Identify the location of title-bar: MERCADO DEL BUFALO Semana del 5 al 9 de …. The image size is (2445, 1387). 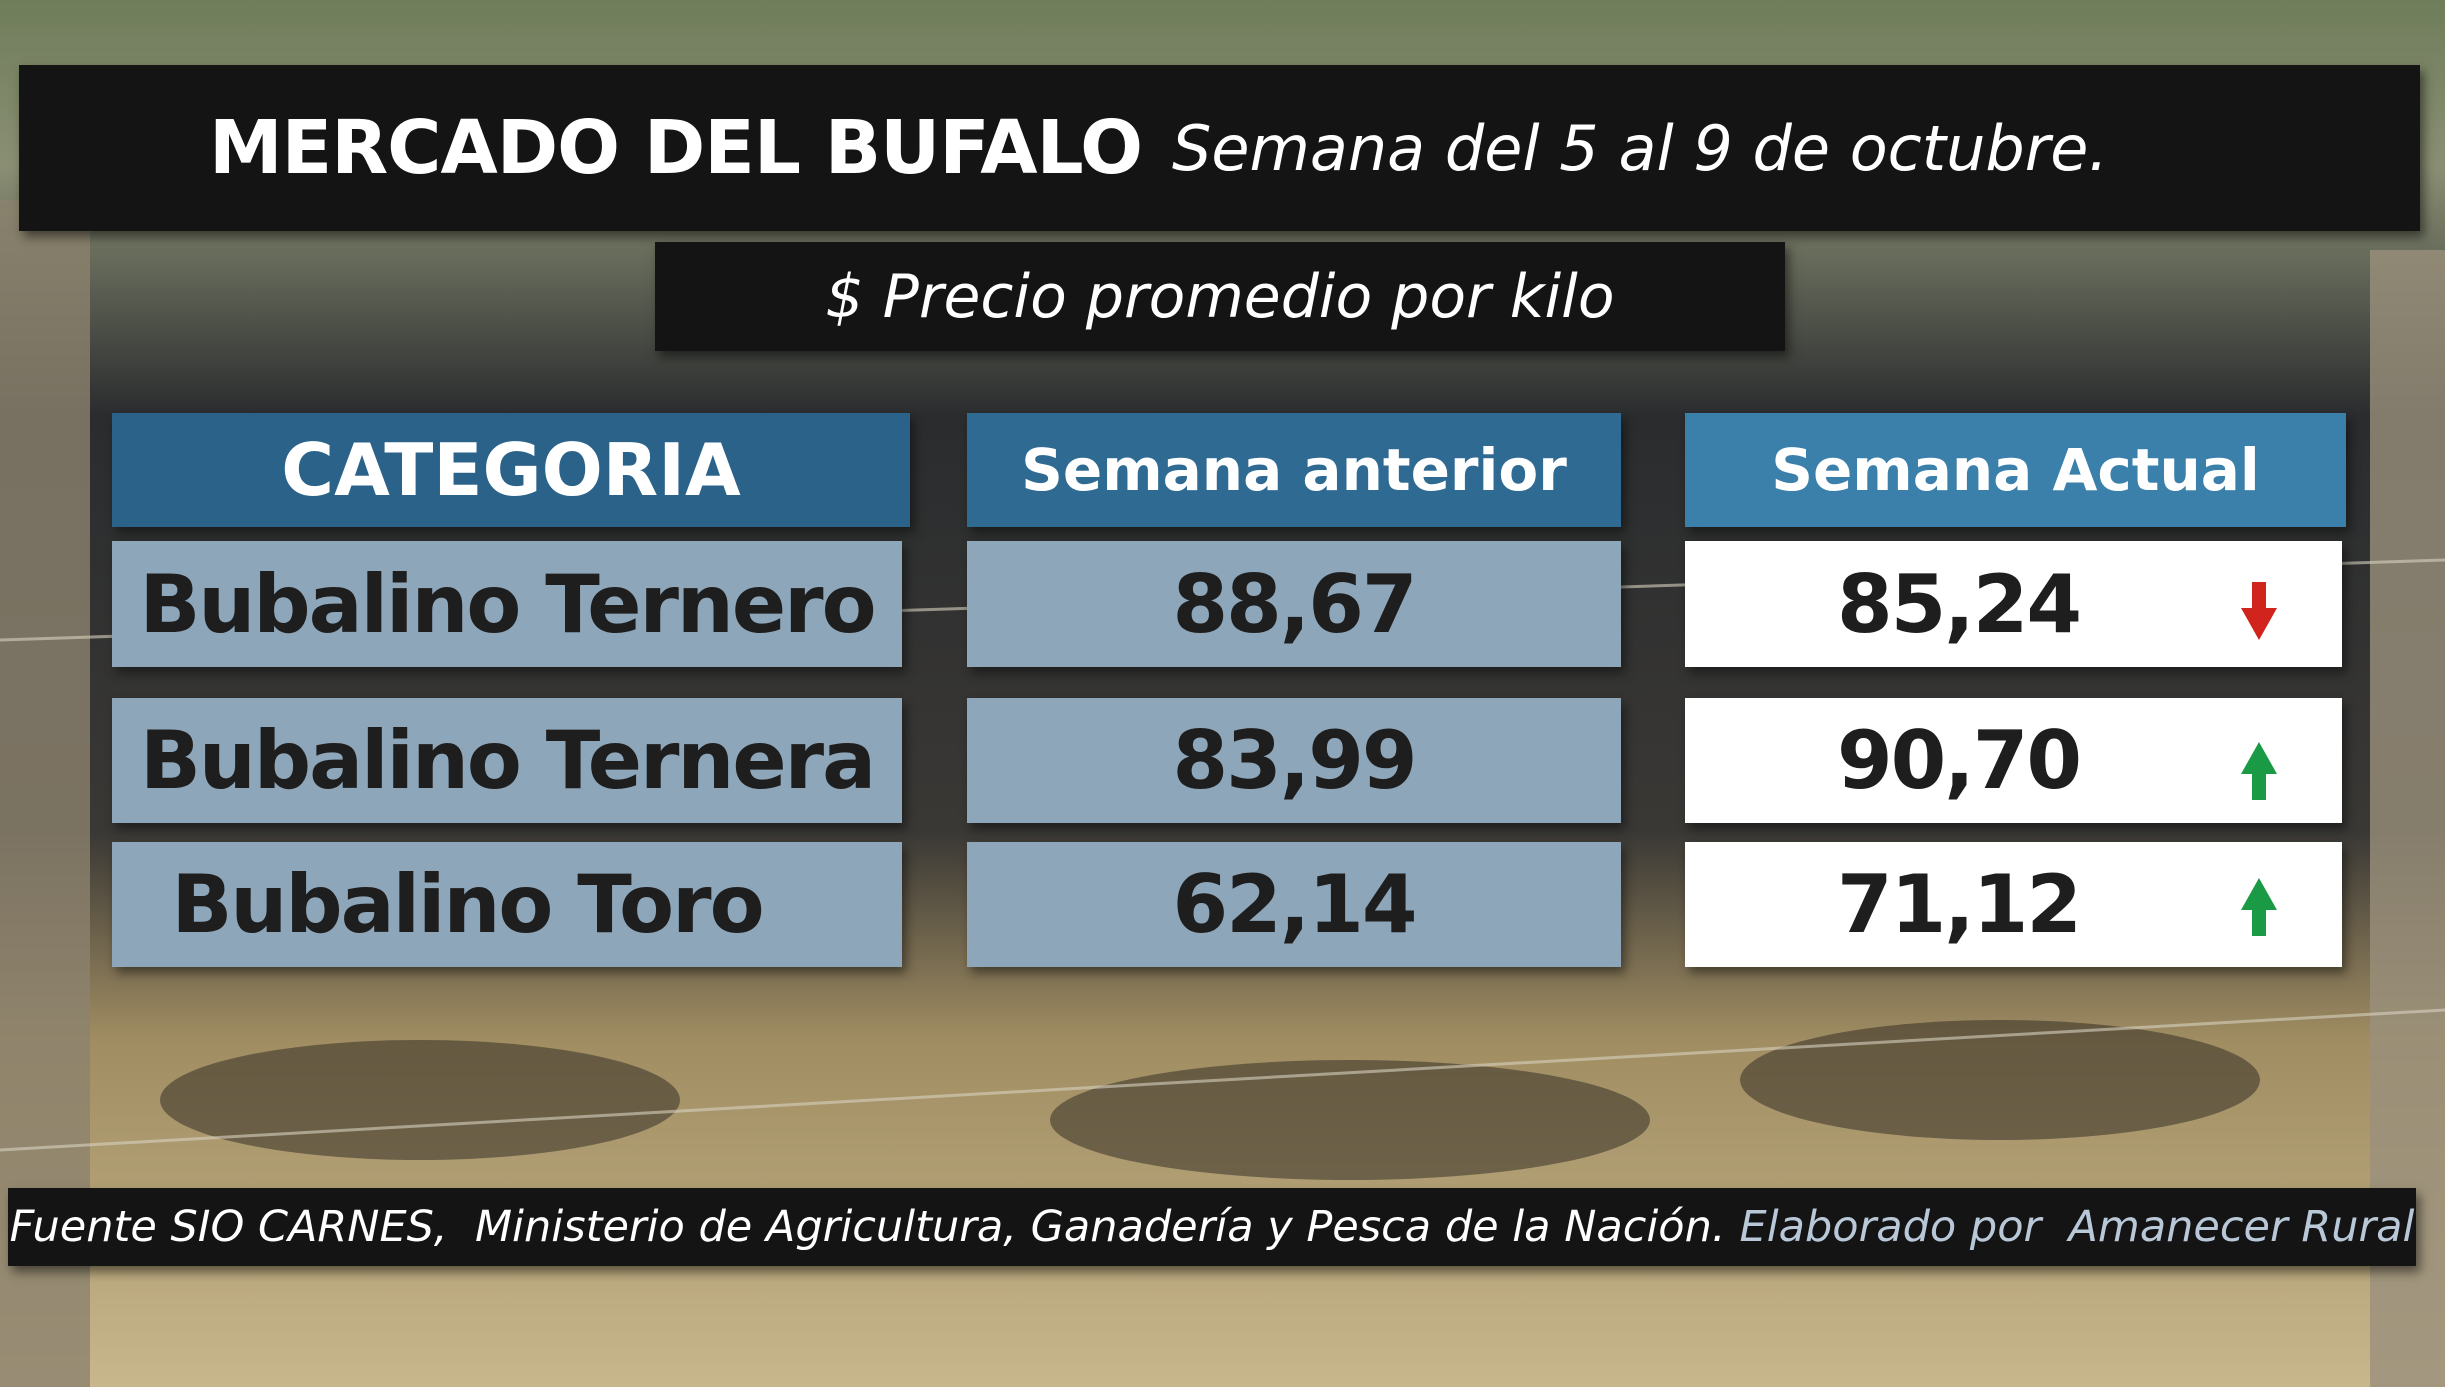
(1219, 148).